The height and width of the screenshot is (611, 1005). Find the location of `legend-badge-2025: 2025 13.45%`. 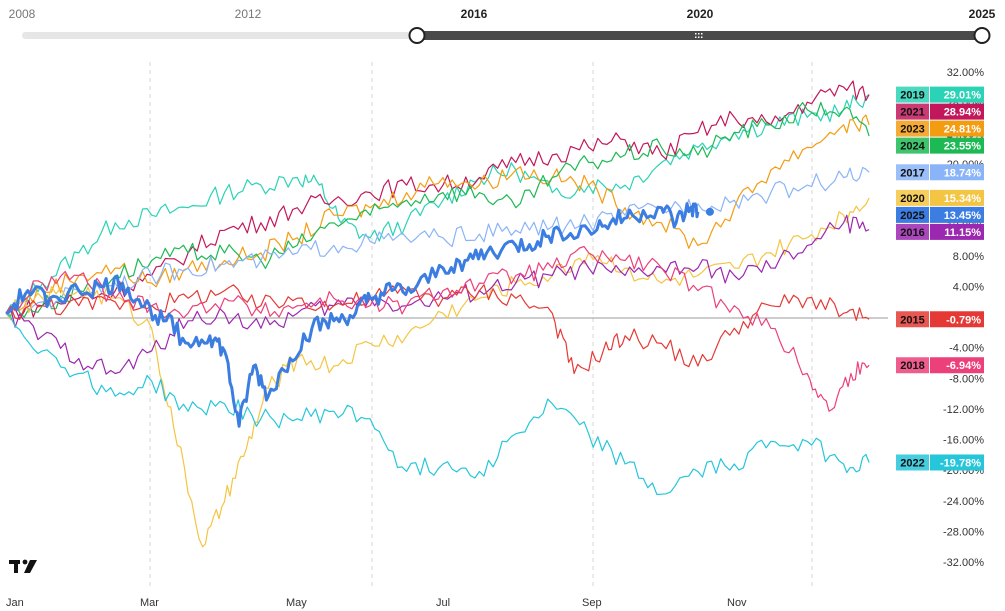

legend-badge-2025: 2025 13.45% is located at coordinates (940, 214).